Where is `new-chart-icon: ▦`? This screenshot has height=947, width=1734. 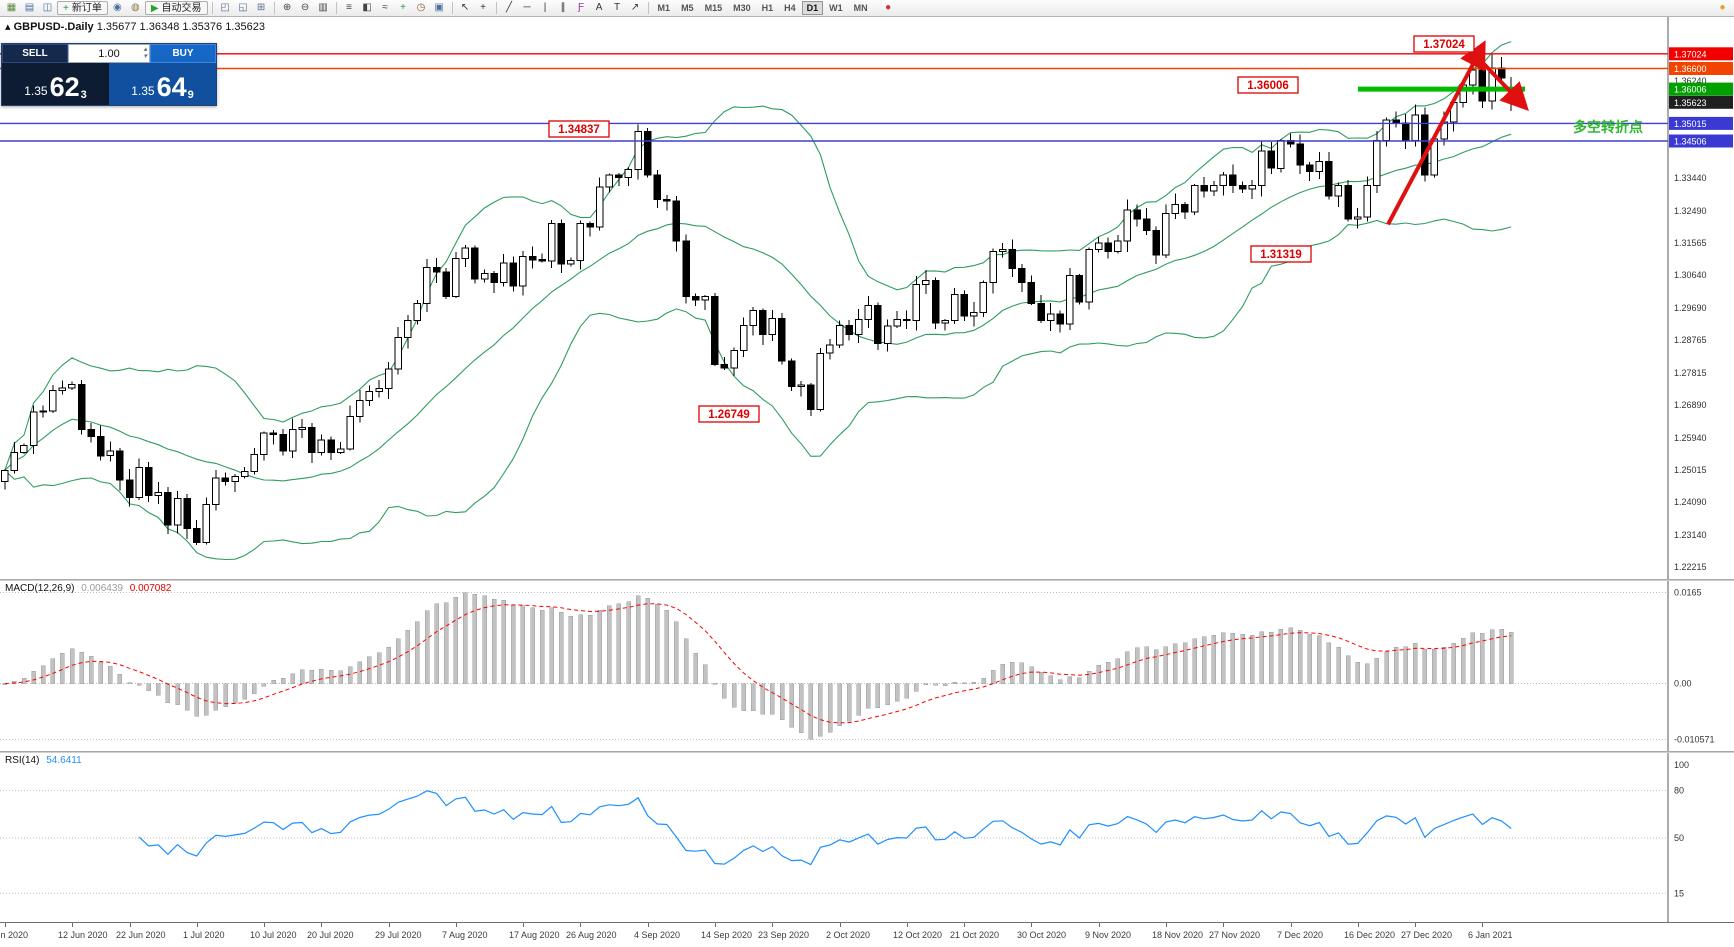
new-chart-icon: ▦ is located at coordinates (11, 7).